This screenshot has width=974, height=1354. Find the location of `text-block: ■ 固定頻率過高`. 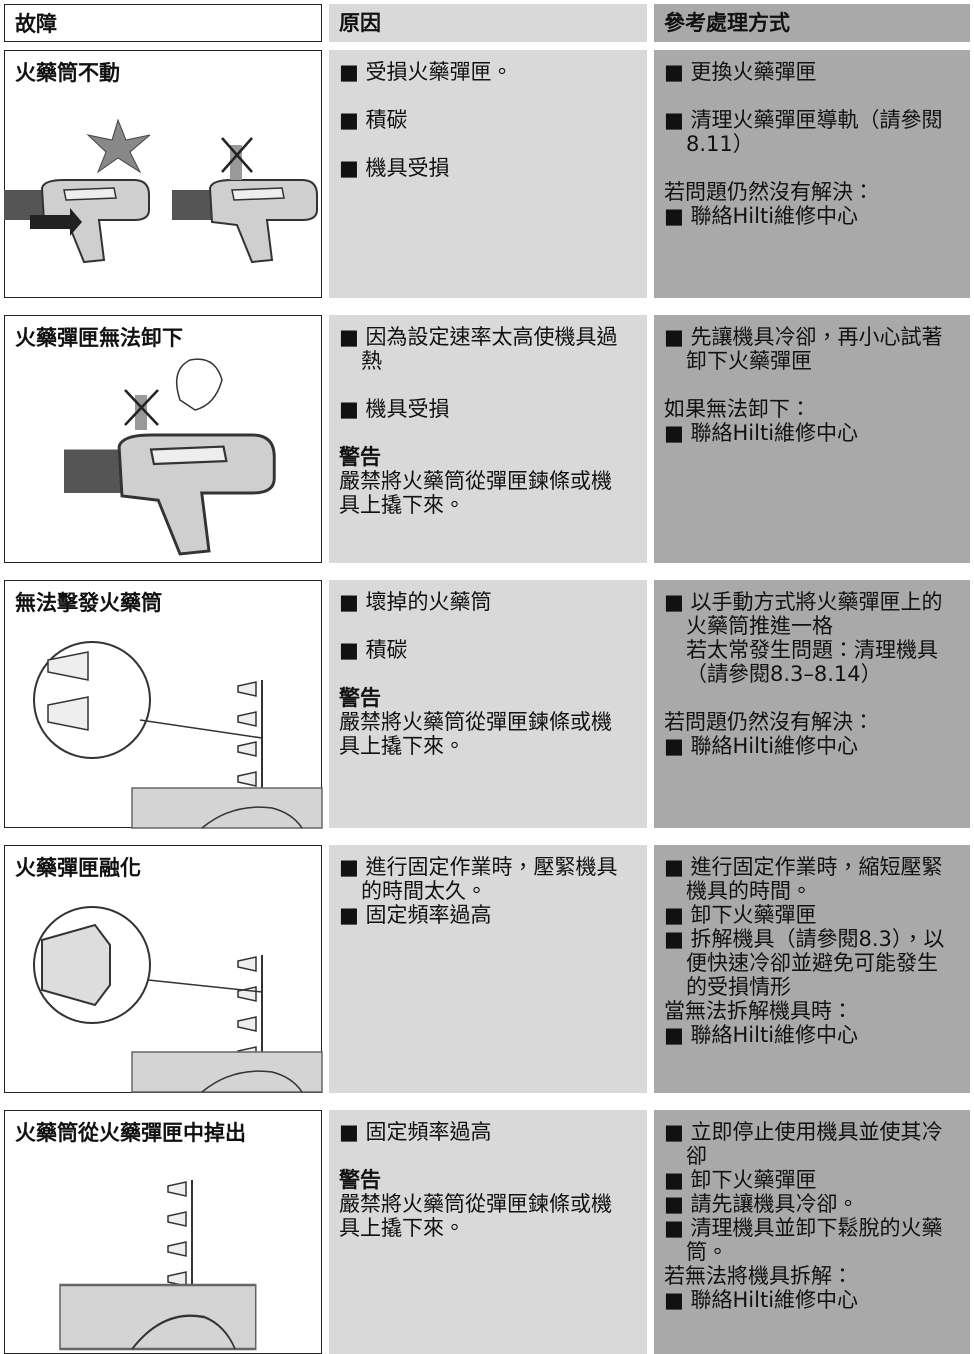

text-block: ■ 固定頻率過高 is located at coordinates (488, 1132).